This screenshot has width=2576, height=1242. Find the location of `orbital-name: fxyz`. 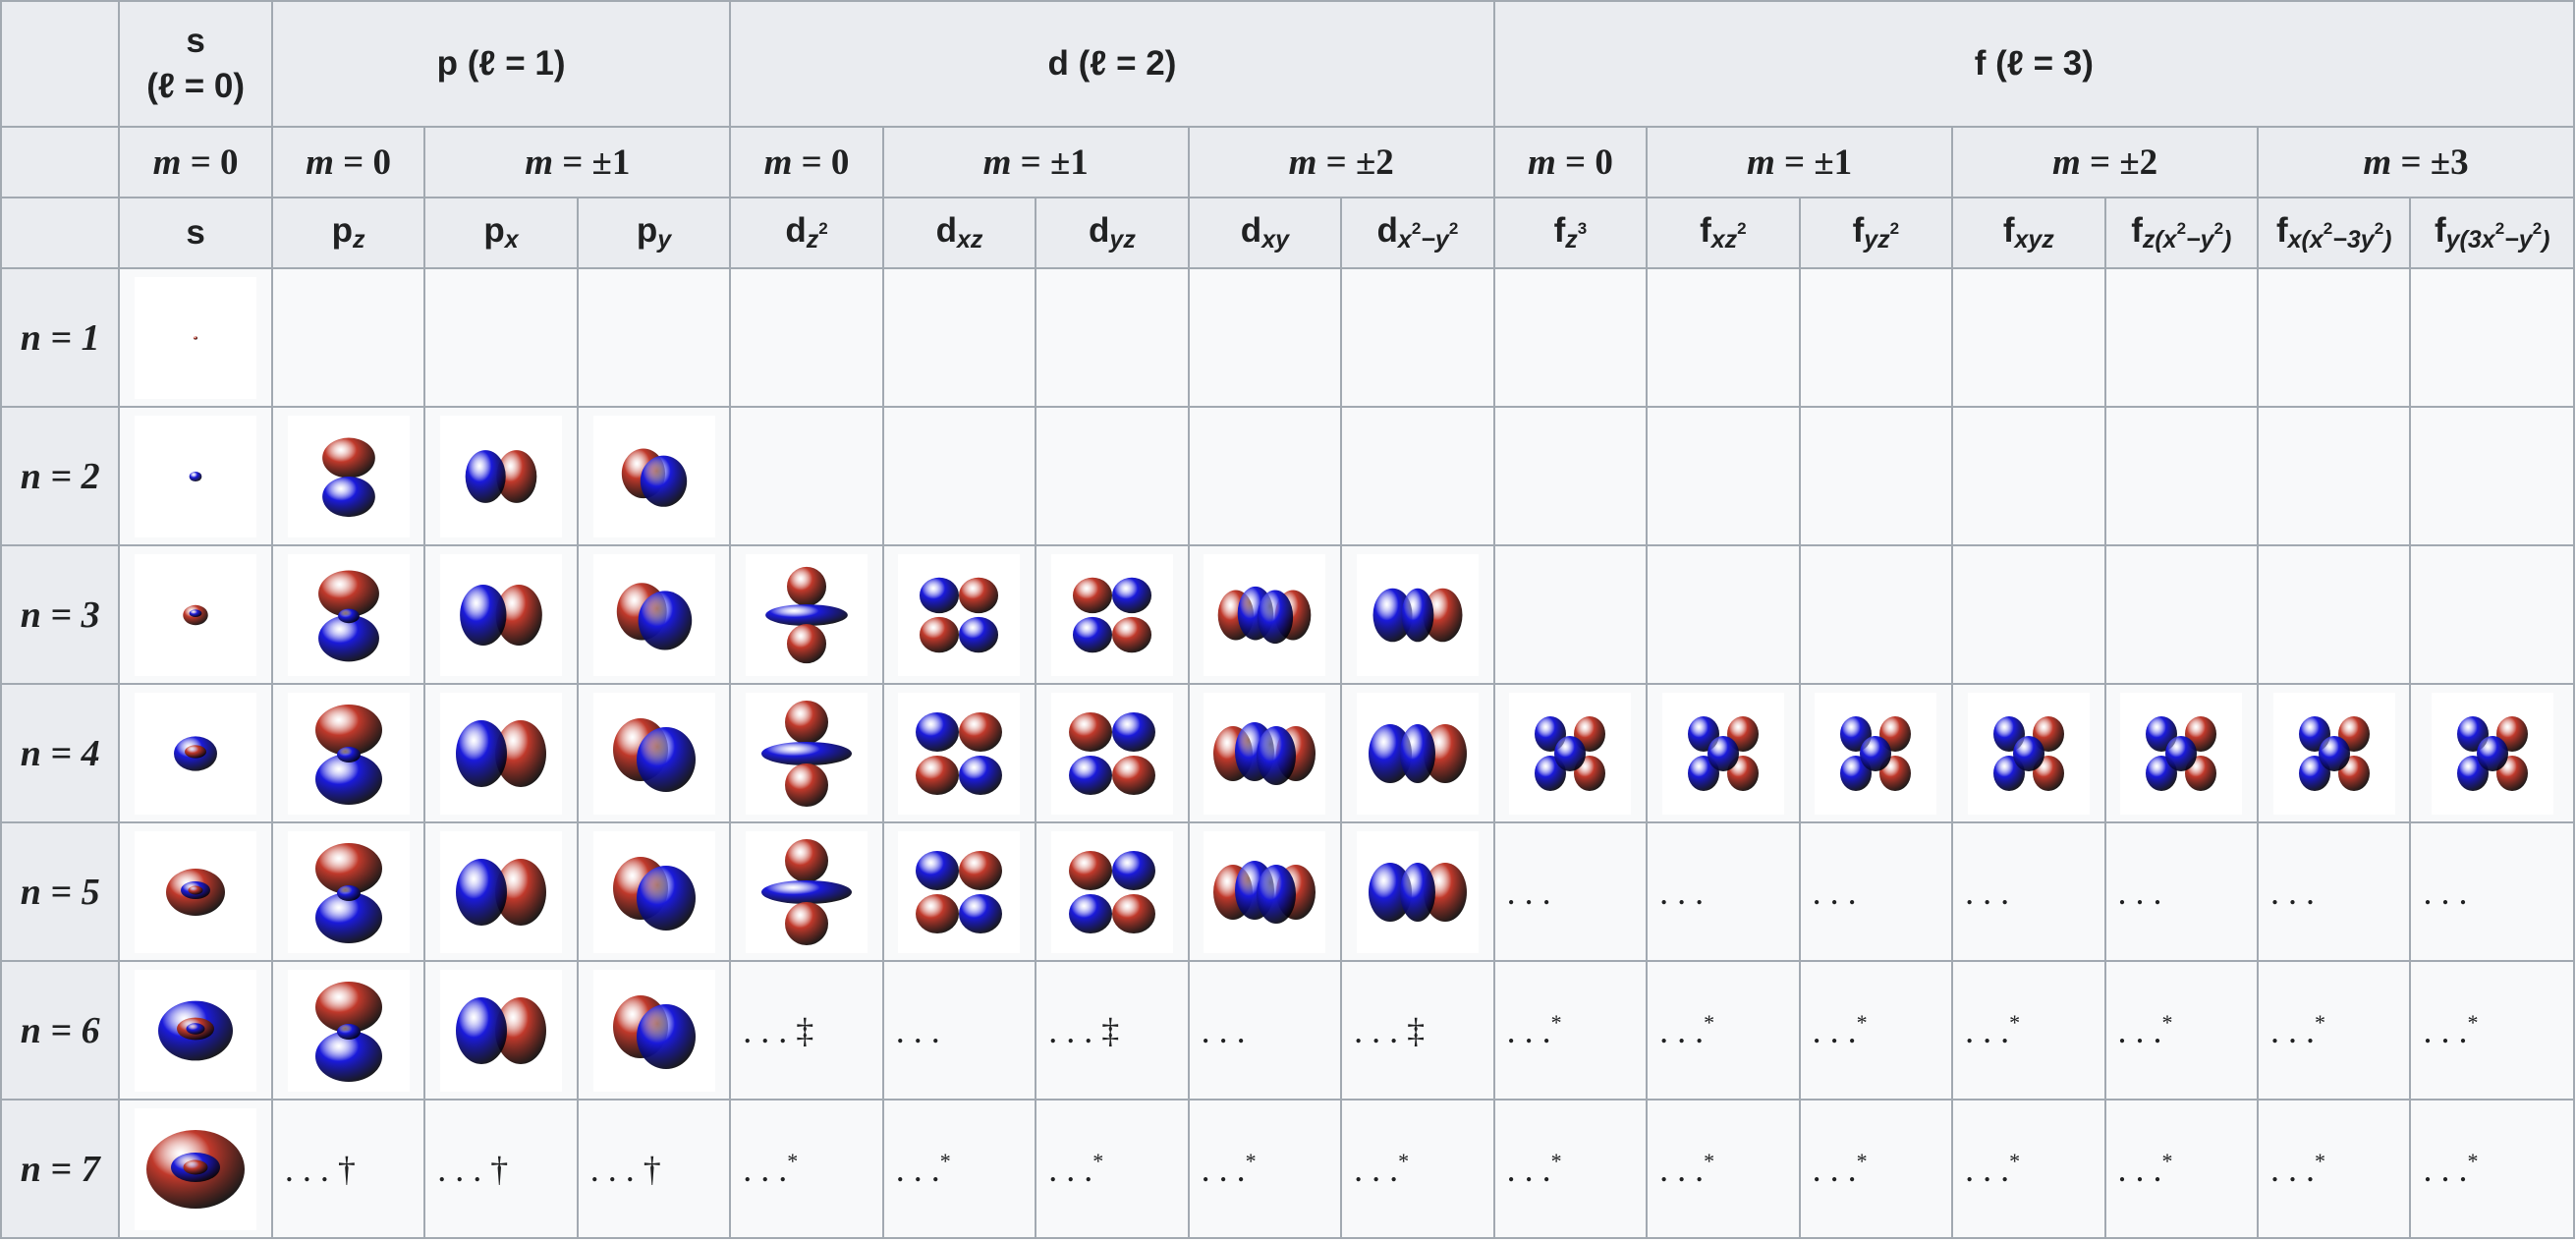

orbital-name: fxyz is located at coordinates (2028, 233).